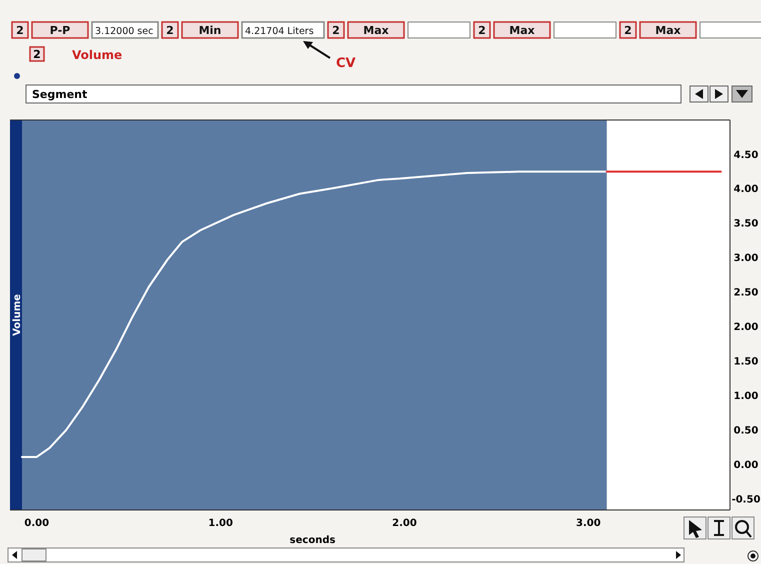 The image size is (761, 564). I want to click on y-tick-label: 4.00, so click(746, 190).